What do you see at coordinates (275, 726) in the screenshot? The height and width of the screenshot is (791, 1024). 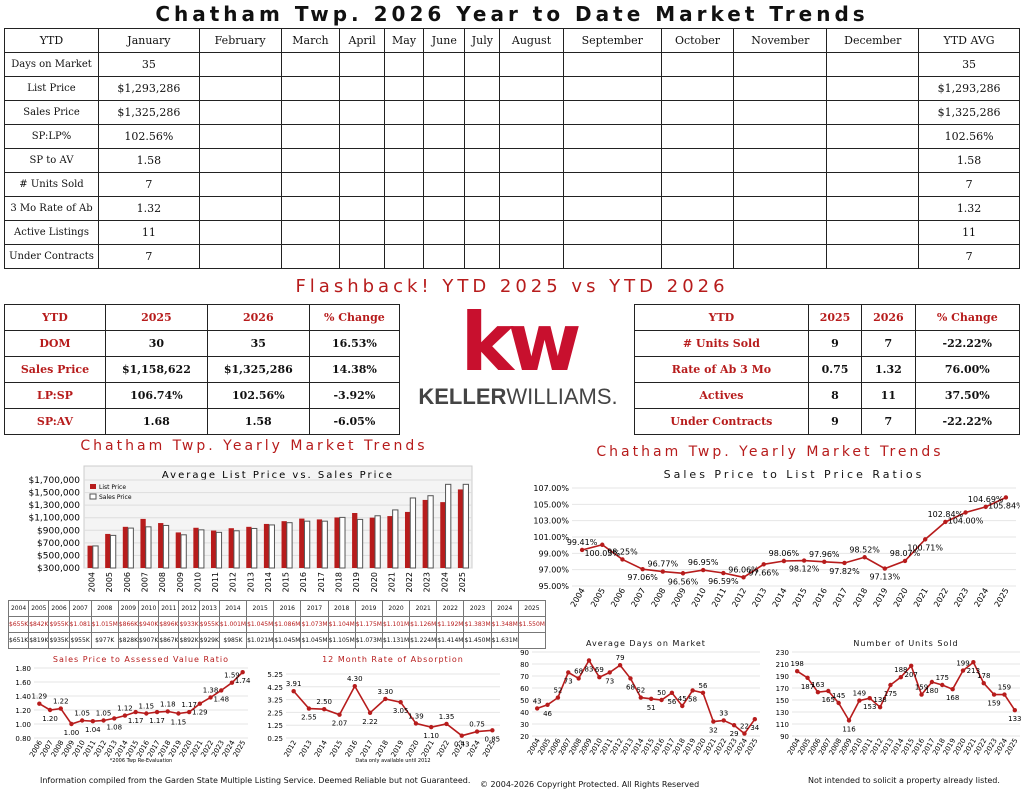 I see `y-tick-label: 1.25` at bounding box center [275, 726].